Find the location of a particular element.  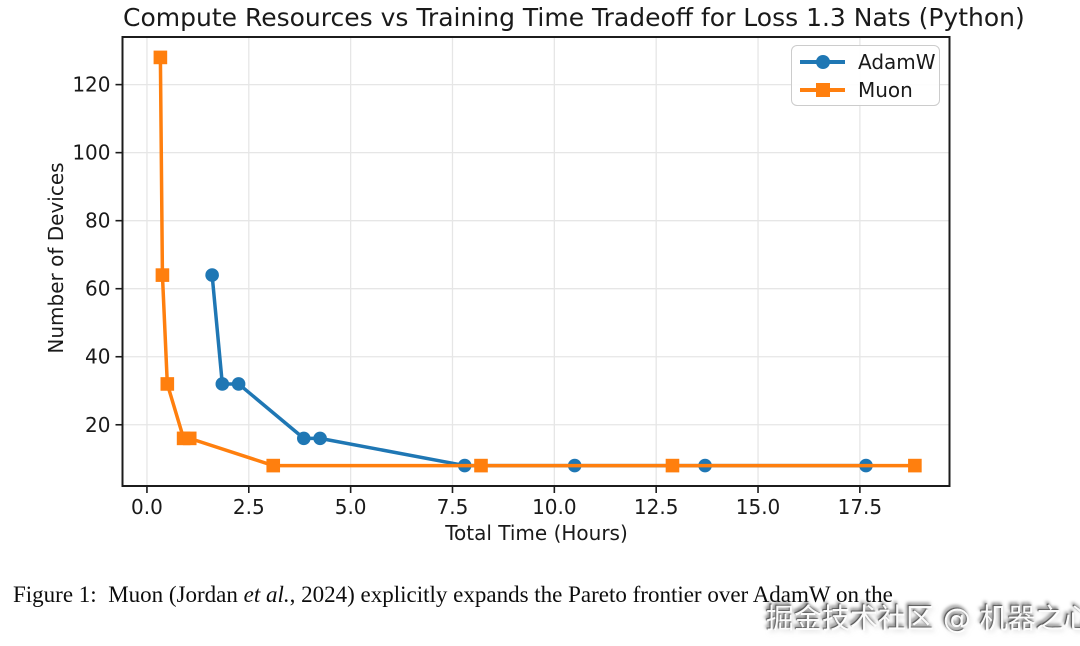

chart-legend: AdamW Muon is located at coordinates (865, 75).